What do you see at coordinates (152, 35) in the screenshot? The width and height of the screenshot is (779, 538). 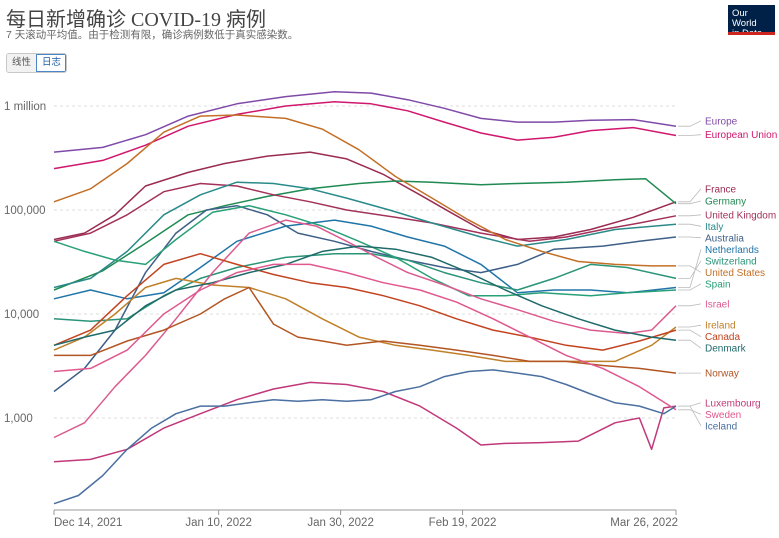 I see `chart-subtitle: 7 天滚动平均值。由于检测有限，确诊病例数低于真实感染数。` at bounding box center [152, 35].